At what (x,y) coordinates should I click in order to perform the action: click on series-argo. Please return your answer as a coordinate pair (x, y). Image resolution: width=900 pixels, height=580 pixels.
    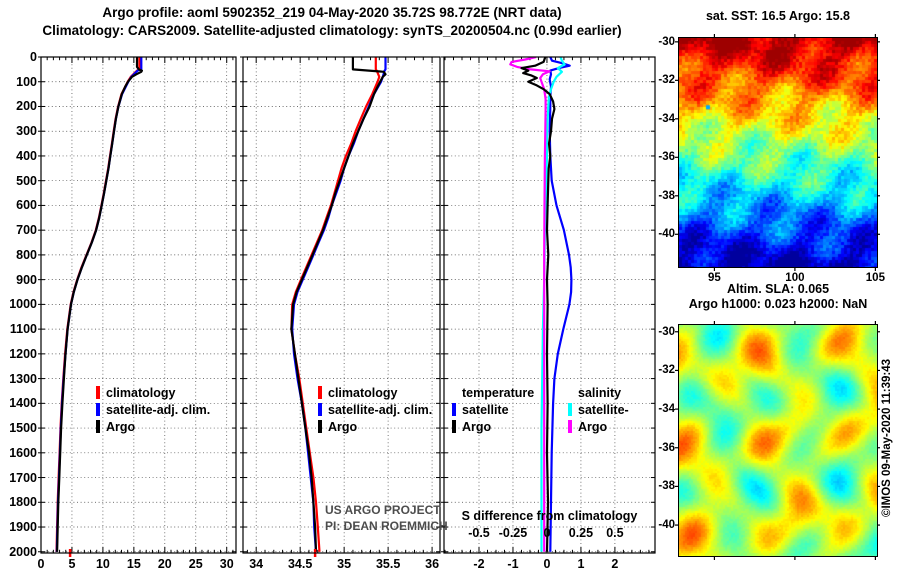
    Looking at the image, I should click on (338, 304).